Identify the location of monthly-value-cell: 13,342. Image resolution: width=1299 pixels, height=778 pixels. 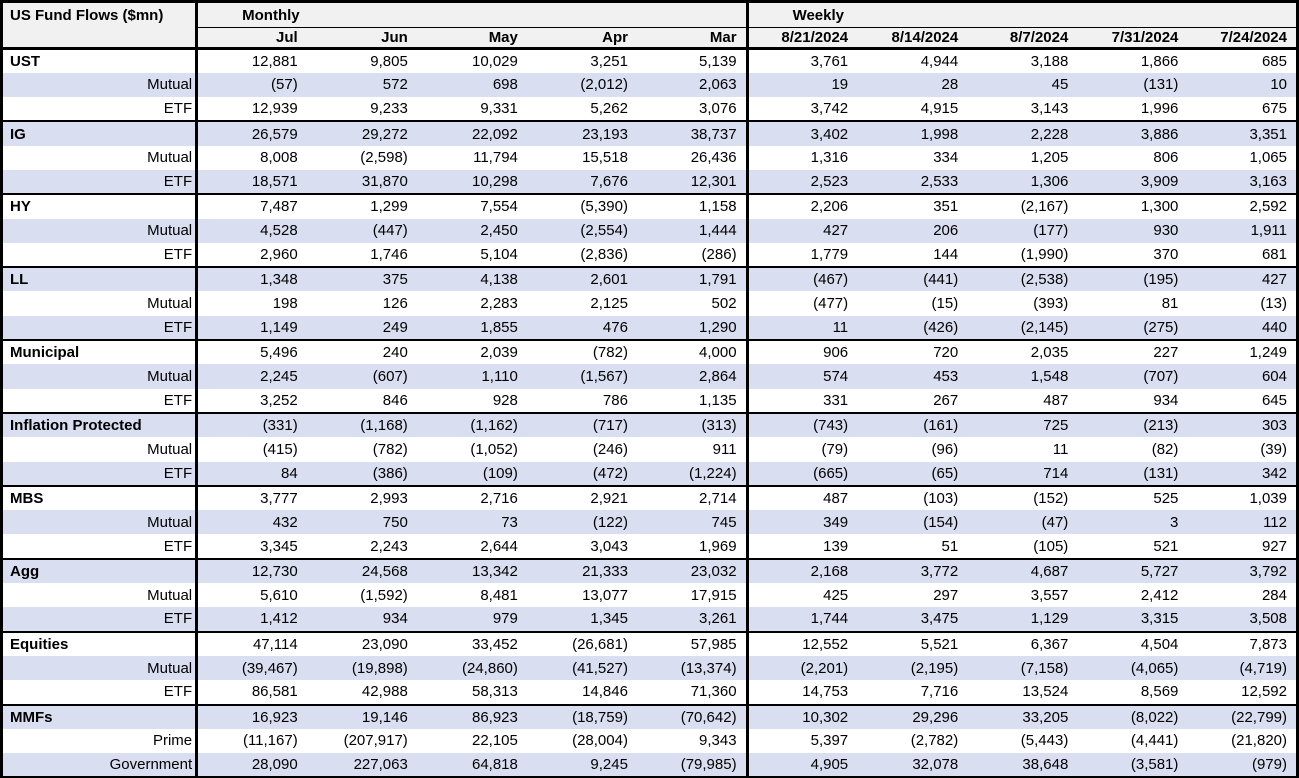
(471, 570).